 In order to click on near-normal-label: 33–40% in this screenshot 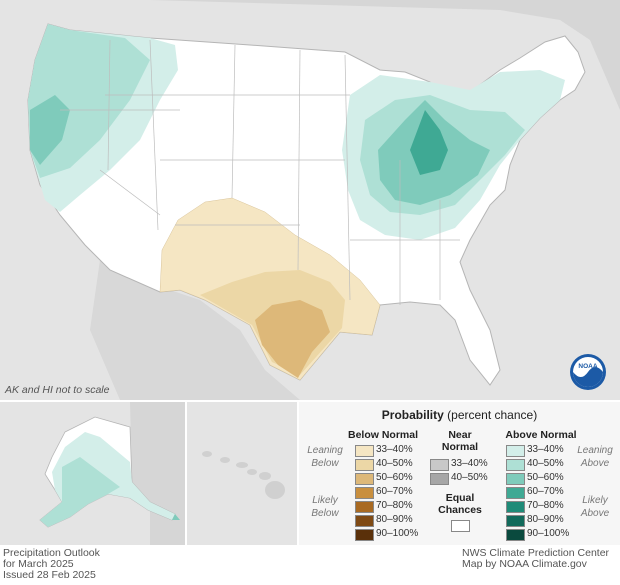, I will do `click(469, 463)`.